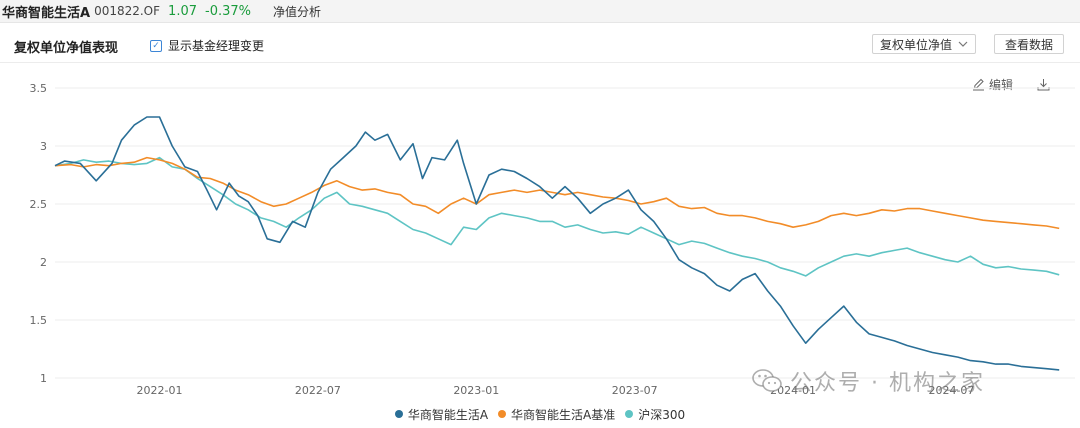 This screenshot has height=428, width=1080. I want to click on checkbox-checked-icon: ✓, so click(156, 45).